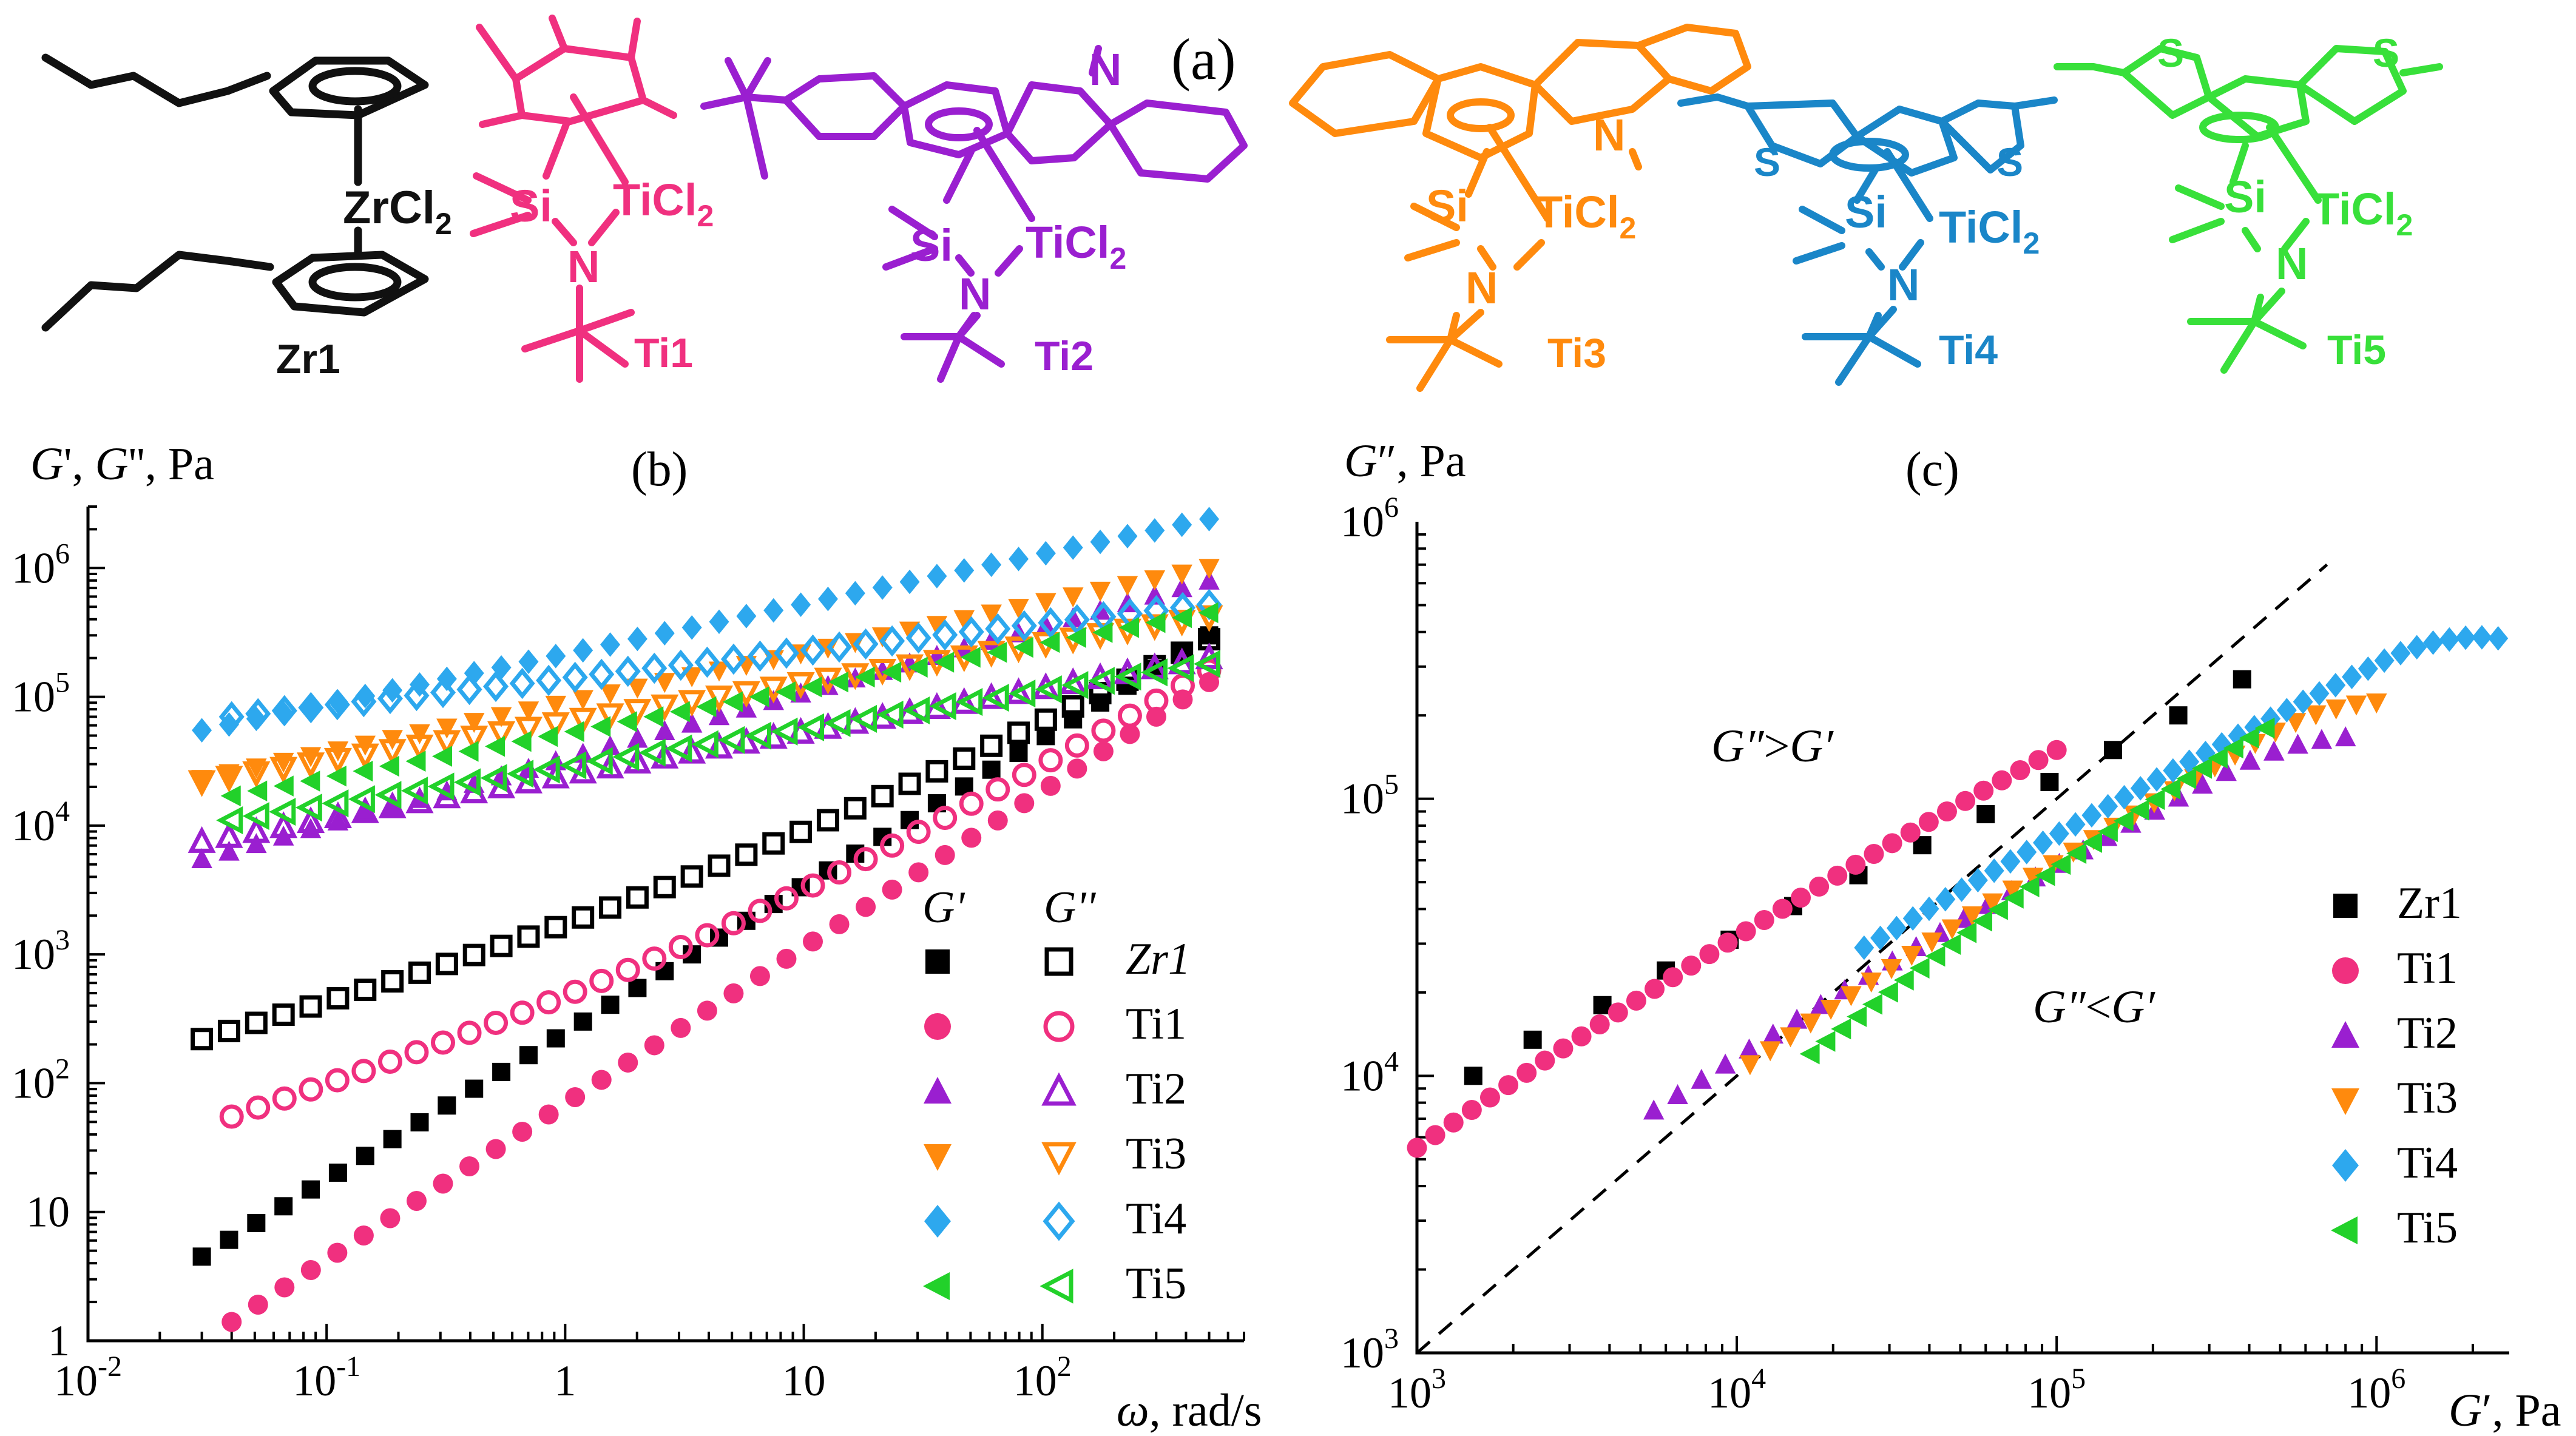 This screenshot has height=1436, width=2576. I want to click on ti2-n-label: N, so click(975, 294).